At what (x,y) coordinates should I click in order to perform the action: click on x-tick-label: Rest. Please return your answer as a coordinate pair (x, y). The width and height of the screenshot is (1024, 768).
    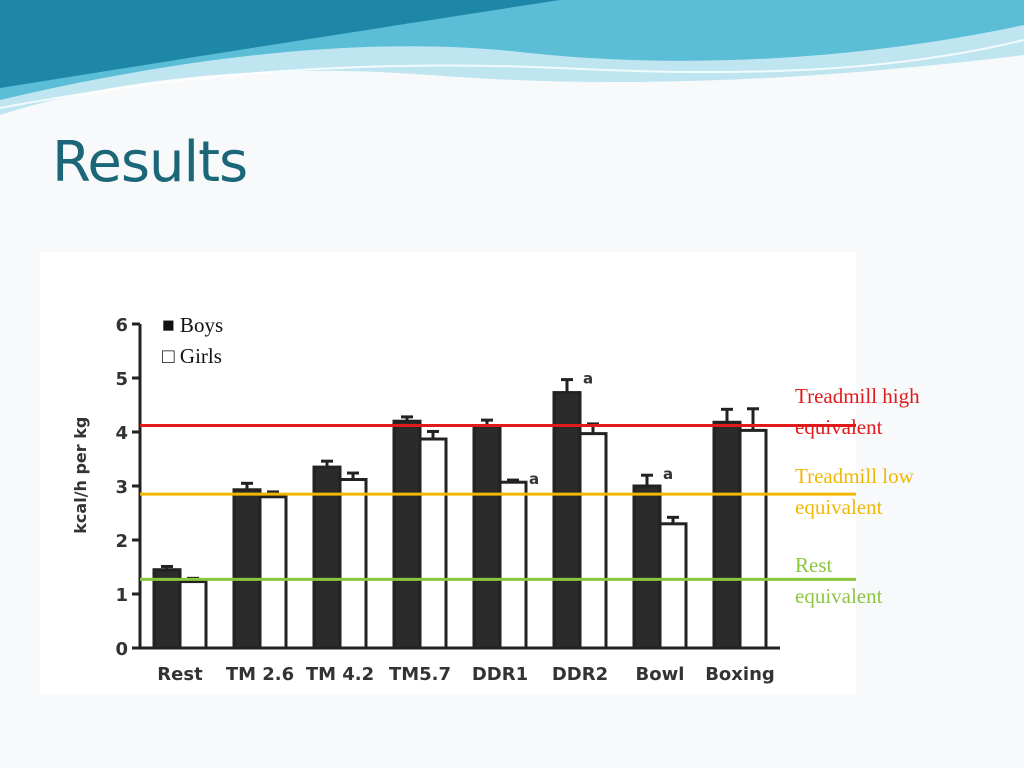
    Looking at the image, I should click on (180, 674).